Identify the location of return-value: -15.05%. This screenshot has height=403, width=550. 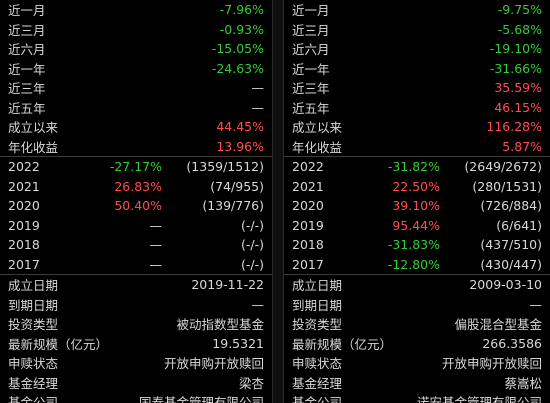
(237, 49).